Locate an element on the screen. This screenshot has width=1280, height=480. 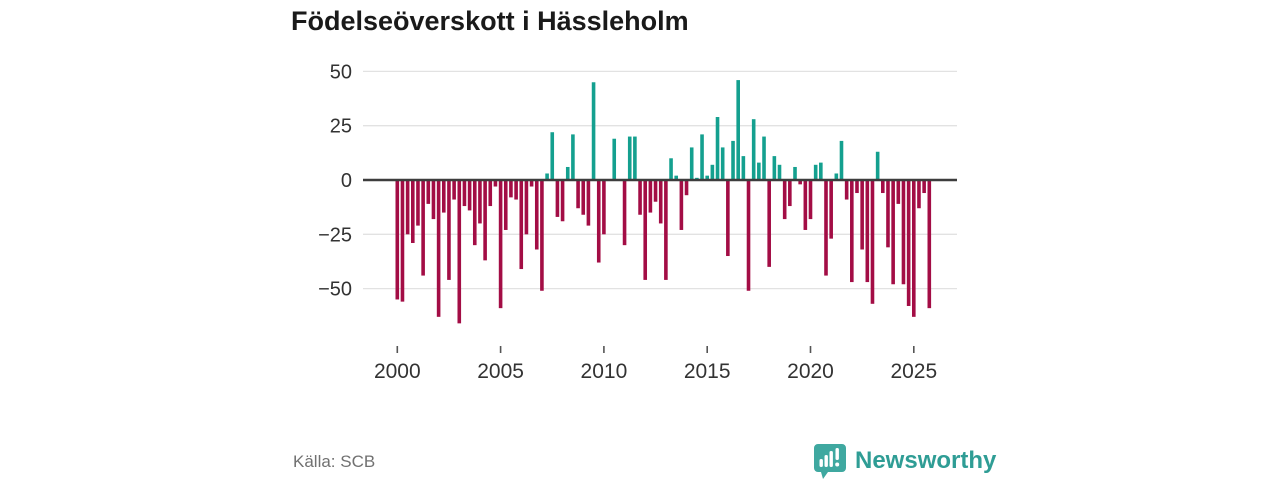
x-axis-tick-label: 2010 is located at coordinates (604, 371).